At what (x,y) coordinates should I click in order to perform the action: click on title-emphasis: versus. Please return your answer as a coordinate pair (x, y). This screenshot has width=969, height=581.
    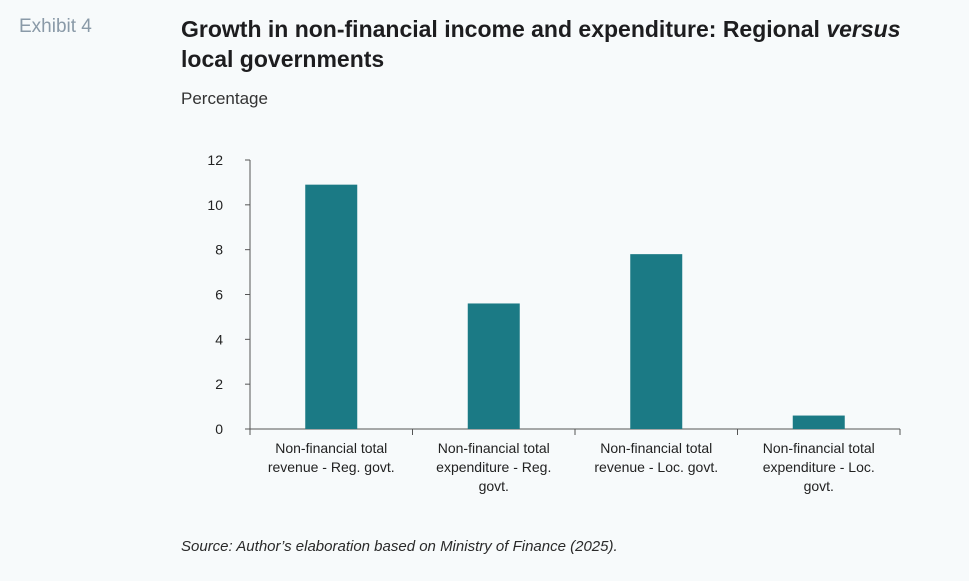
    Looking at the image, I should click on (863, 29).